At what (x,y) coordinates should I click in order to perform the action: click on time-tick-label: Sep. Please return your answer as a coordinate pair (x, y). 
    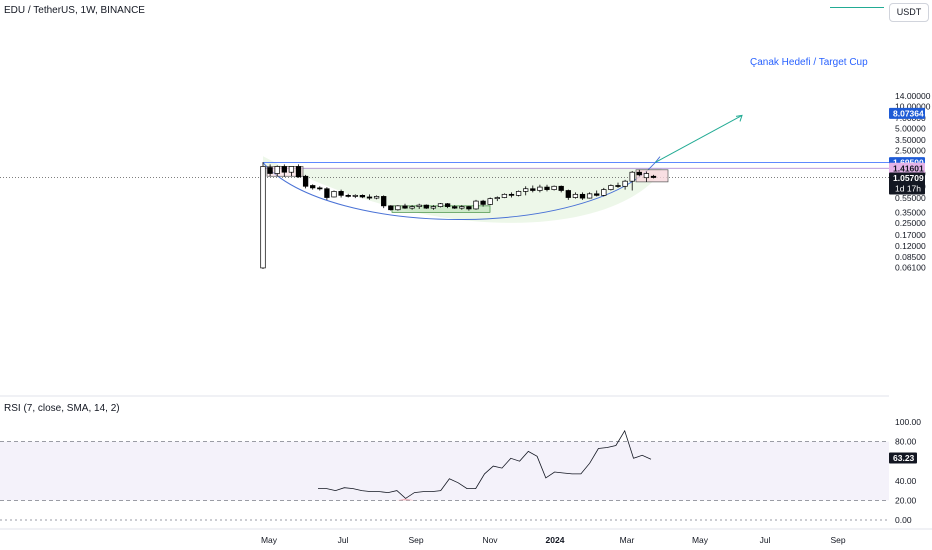
    Looking at the image, I should click on (415, 540).